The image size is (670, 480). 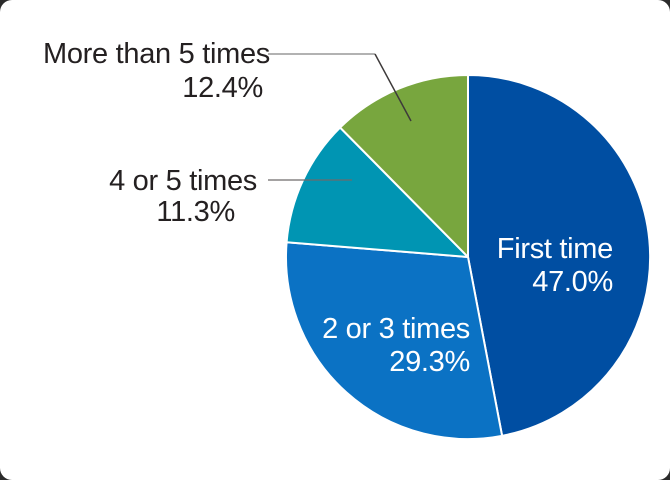 What do you see at coordinates (393, 87) in the screenshot?
I see `leader-line-more-than-5-times-diagonal` at bounding box center [393, 87].